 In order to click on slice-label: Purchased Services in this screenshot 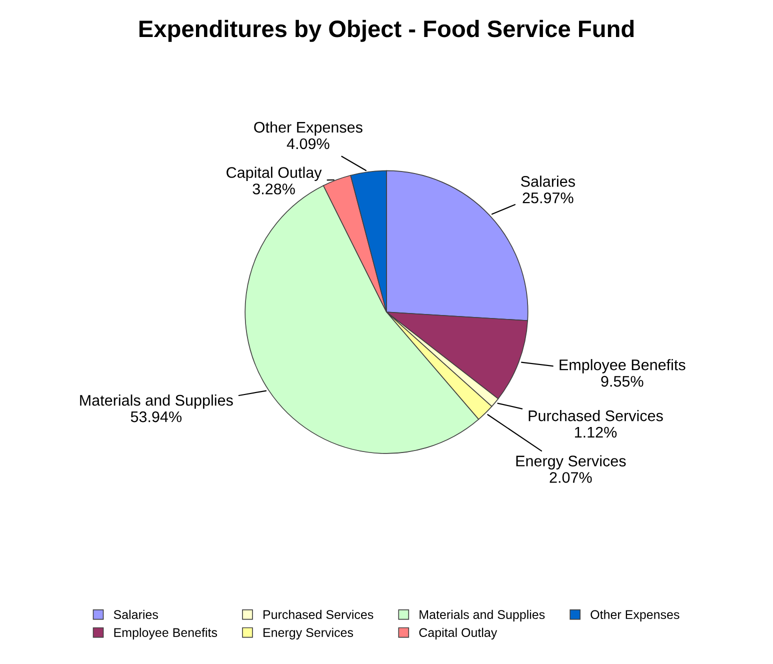, I will do `click(595, 416)`.